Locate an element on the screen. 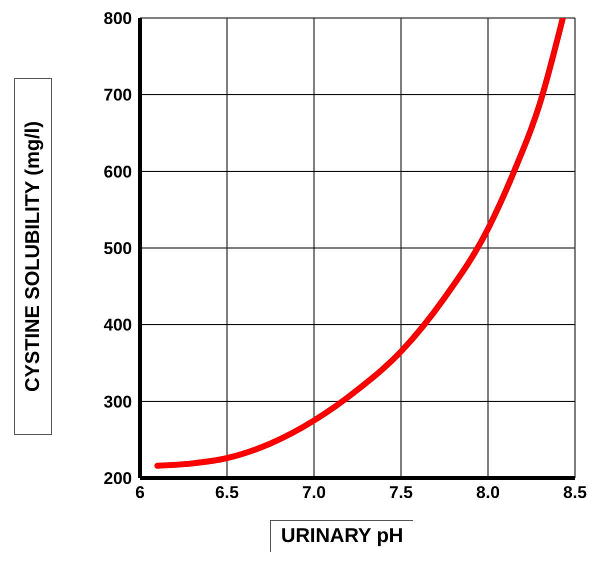  x-tick-label: 6.5 is located at coordinates (227, 492).